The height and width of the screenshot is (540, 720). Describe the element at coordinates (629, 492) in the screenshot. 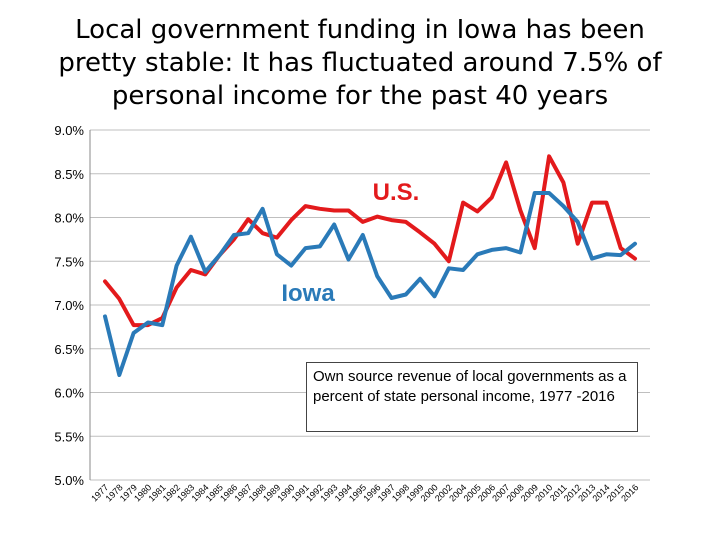

I see `x-tick-label: 2016` at that location.